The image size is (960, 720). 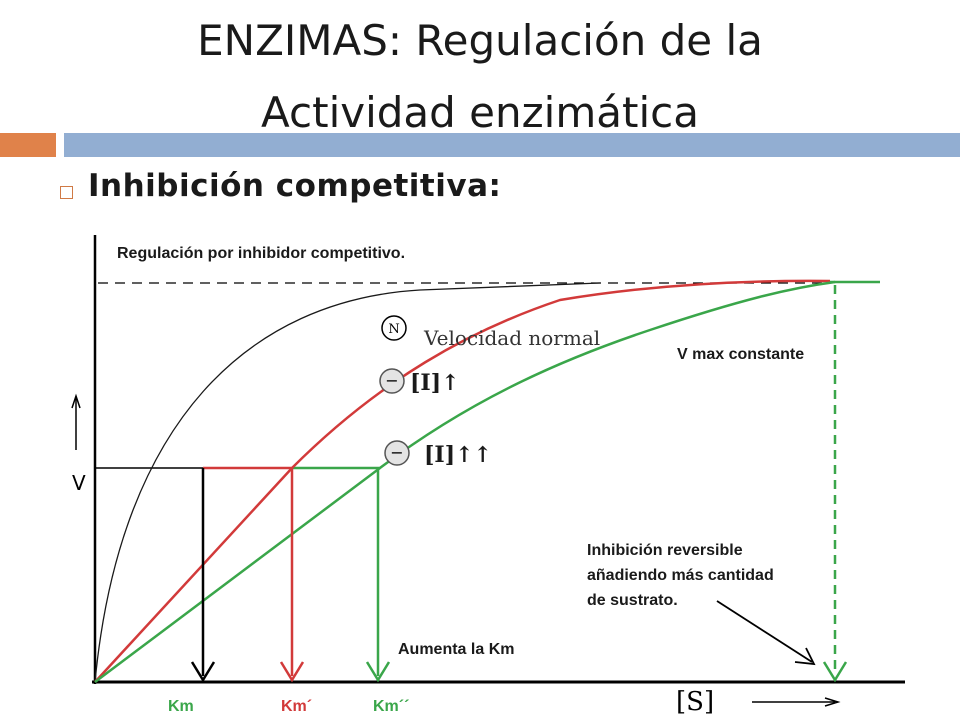 What do you see at coordinates (435, 383) in the screenshot?
I see `low-inhibitor-label: [I]↑` at bounding box center [435, 383].